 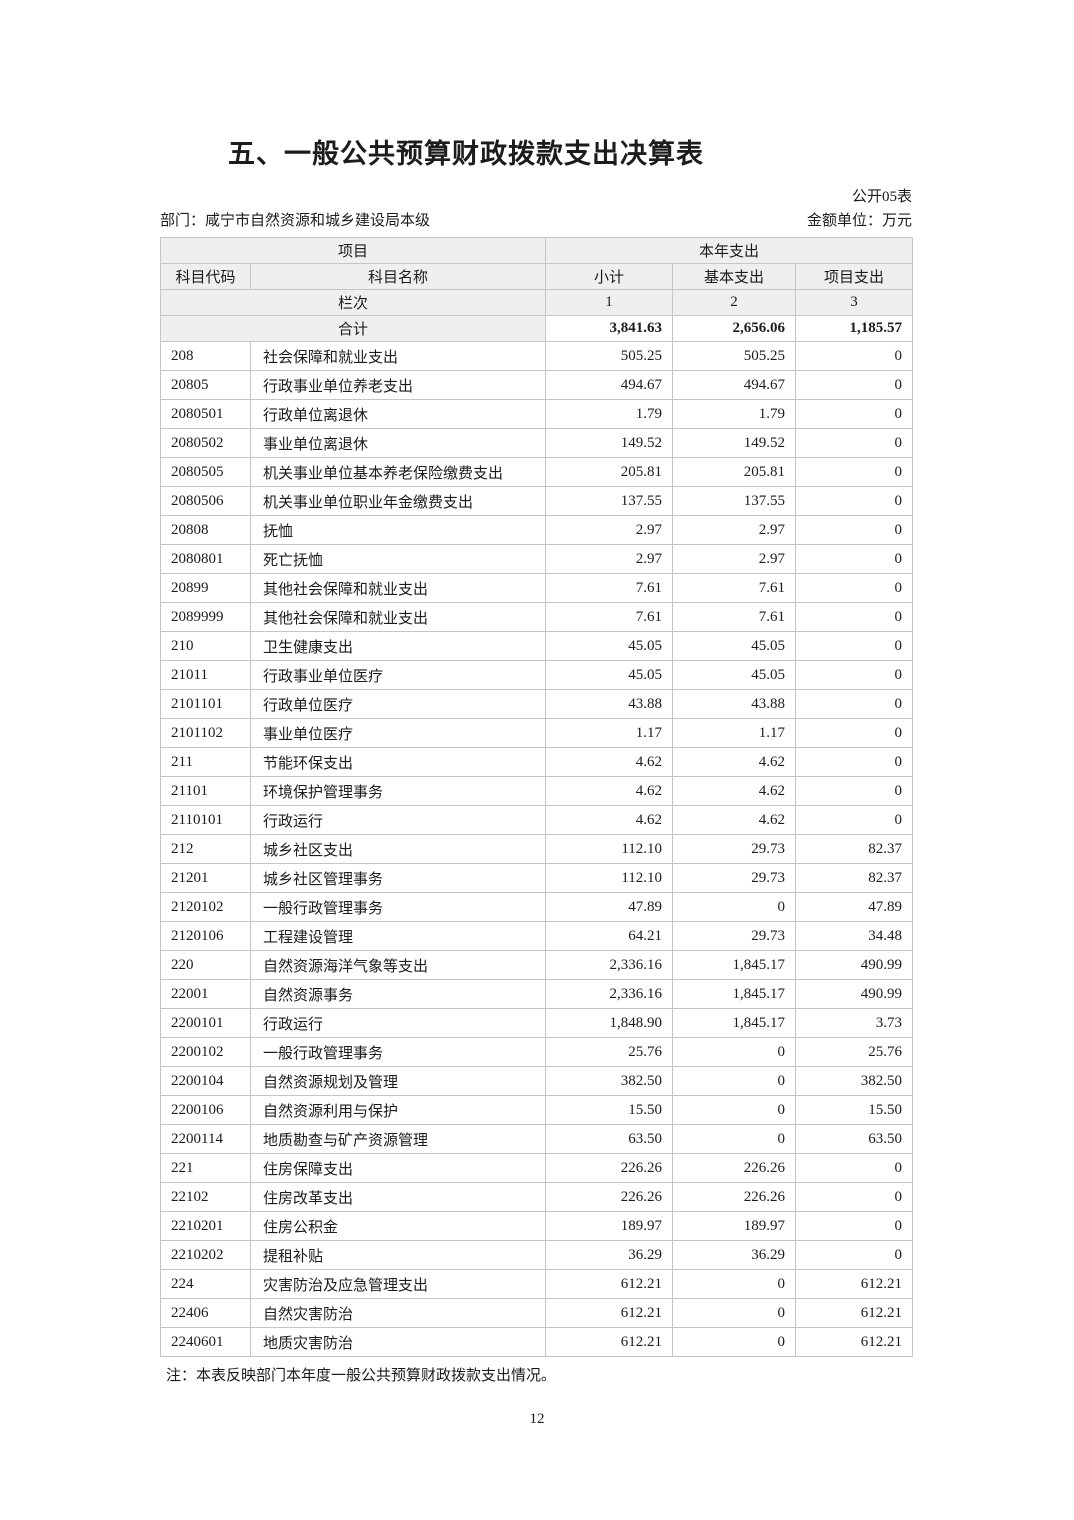 I want to click on table-row: 2120106 工程建设管理 64.21 29.73 34.48, so click(x=537, y=936).